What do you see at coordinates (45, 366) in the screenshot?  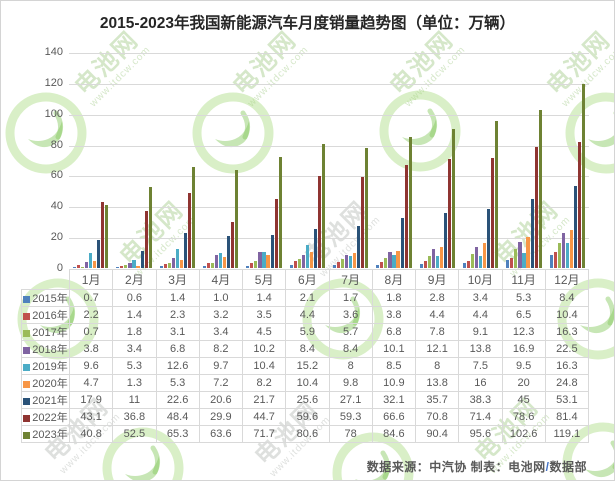 I see `legend-cell-2019年: 2019年` at bounding box center [45, 366].